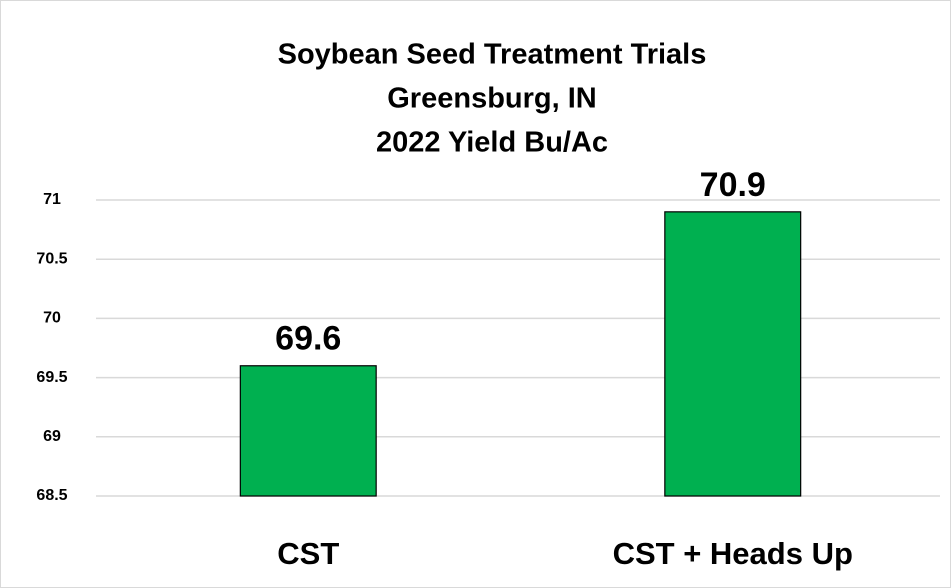 The image size is (951, 588). Describe the element at coordinates (51, 258) in the screenshot. I see `y-tick-label: 70.5` at that location.